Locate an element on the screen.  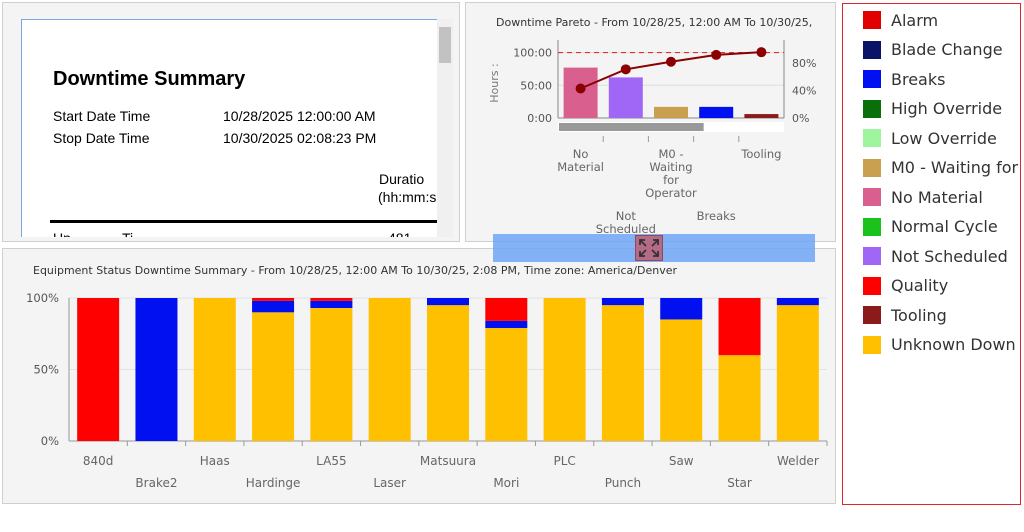
legend-item: Breaks is located at coordinates (904, 79).